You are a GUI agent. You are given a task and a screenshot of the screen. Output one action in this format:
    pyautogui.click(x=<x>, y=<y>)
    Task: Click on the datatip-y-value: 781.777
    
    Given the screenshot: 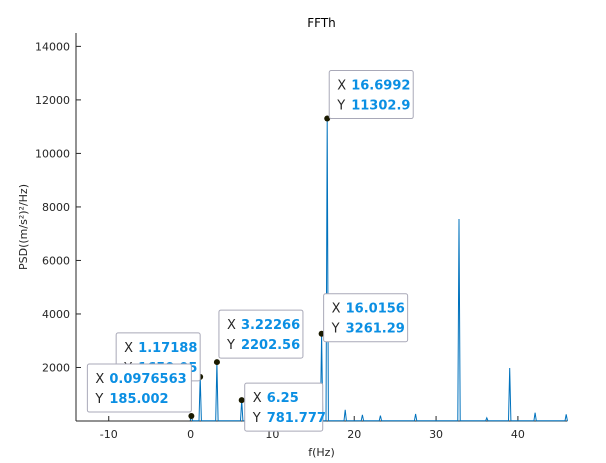 What is the action you would take?
    pyautogui.click(x=296, y=418)
    